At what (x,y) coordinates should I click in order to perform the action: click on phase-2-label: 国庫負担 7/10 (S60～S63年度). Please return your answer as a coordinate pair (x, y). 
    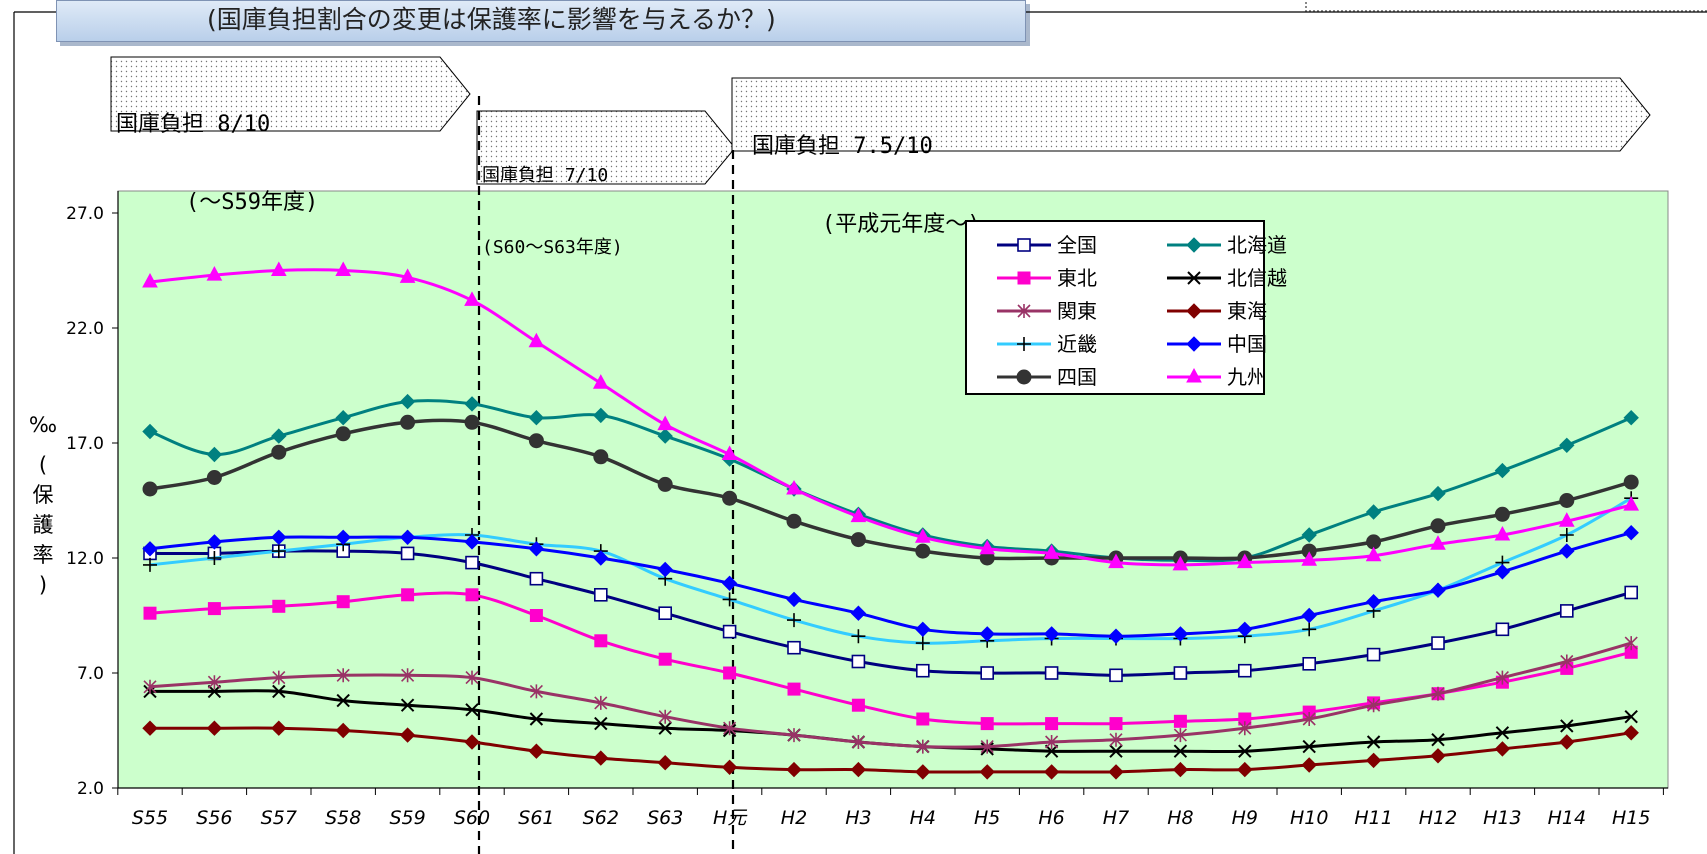
    Looking at the image, I should click on (552, 212).